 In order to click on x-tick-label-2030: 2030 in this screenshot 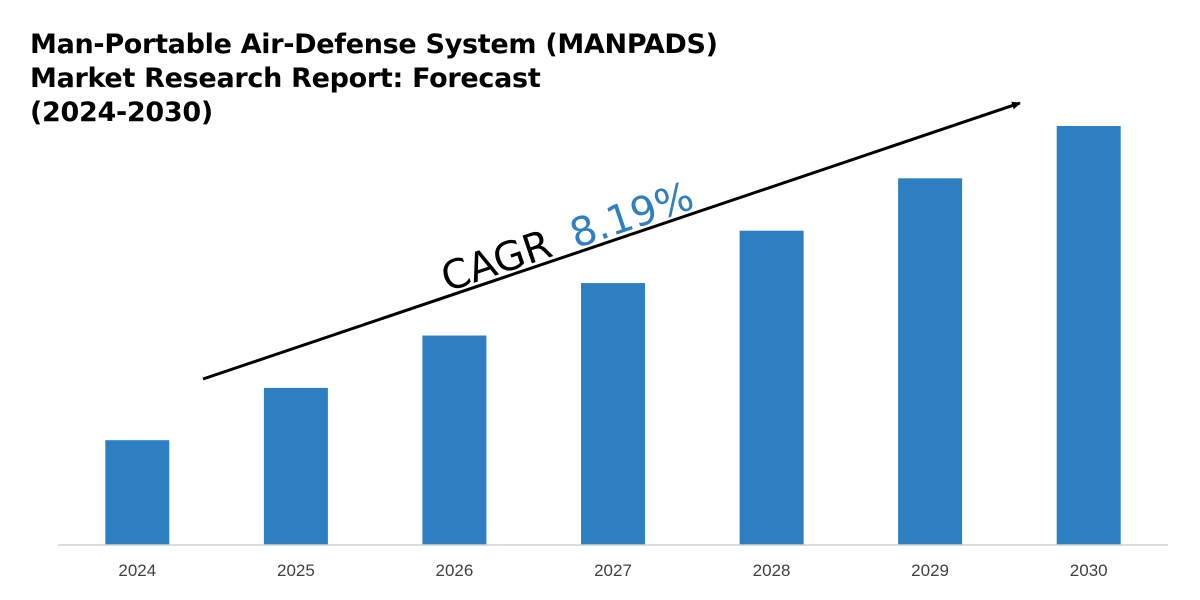, I will do `click(1089, 570)`.